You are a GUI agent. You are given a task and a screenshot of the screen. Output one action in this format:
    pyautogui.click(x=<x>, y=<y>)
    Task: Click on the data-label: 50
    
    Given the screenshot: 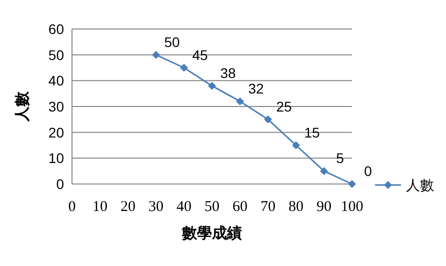 What is the action you would take?
    pyautogui.click(x=172, y=42)
    